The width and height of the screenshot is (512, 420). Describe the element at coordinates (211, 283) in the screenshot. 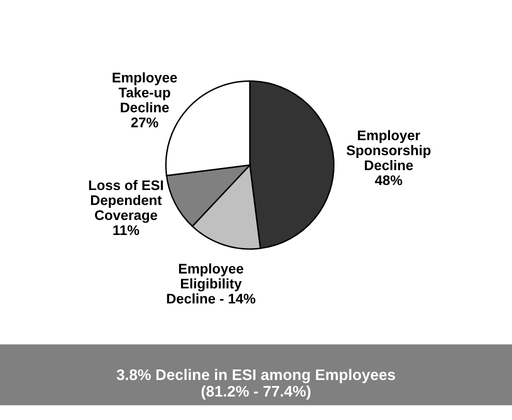

I see `slice-label: Employee Eligibility Decline - 14%` at that location.